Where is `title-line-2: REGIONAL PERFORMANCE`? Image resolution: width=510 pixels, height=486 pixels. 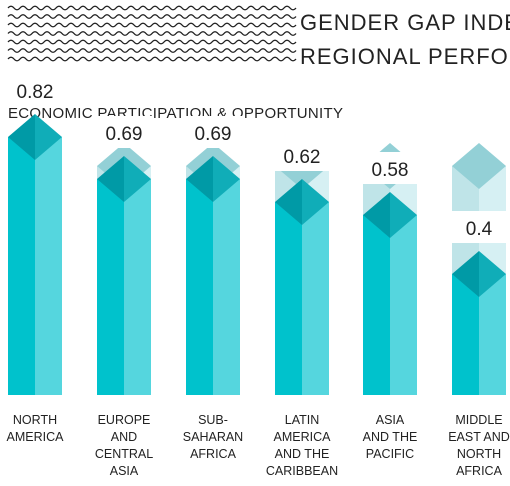 title-line-2: REGIONAL PERFORMANCE is located at coordinates (405, 56).